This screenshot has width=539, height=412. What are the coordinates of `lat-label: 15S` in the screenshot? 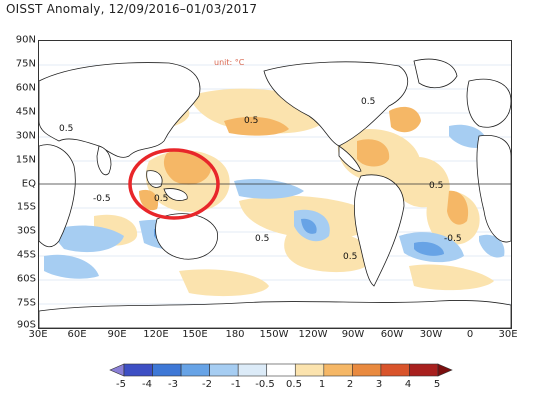 It's located at (26, 207).